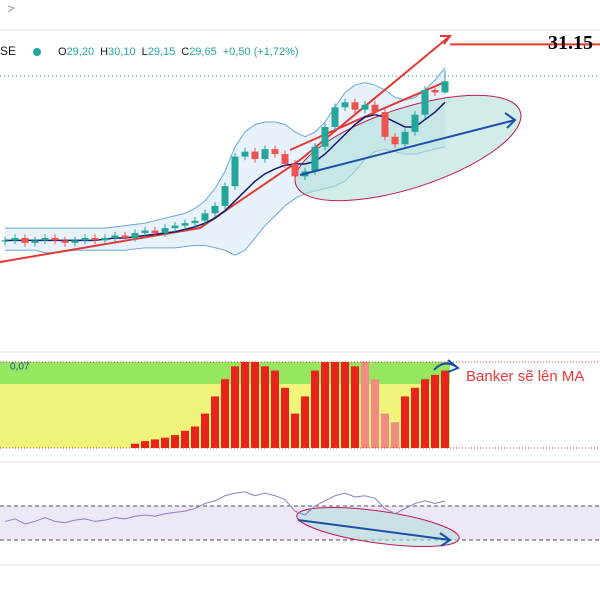 The height and width of the screenshot is (600, 600). What do you see at coordinates (185, 52) in the screenshot?
I see `ohlc-label: C` at bounding box center [185, 52].